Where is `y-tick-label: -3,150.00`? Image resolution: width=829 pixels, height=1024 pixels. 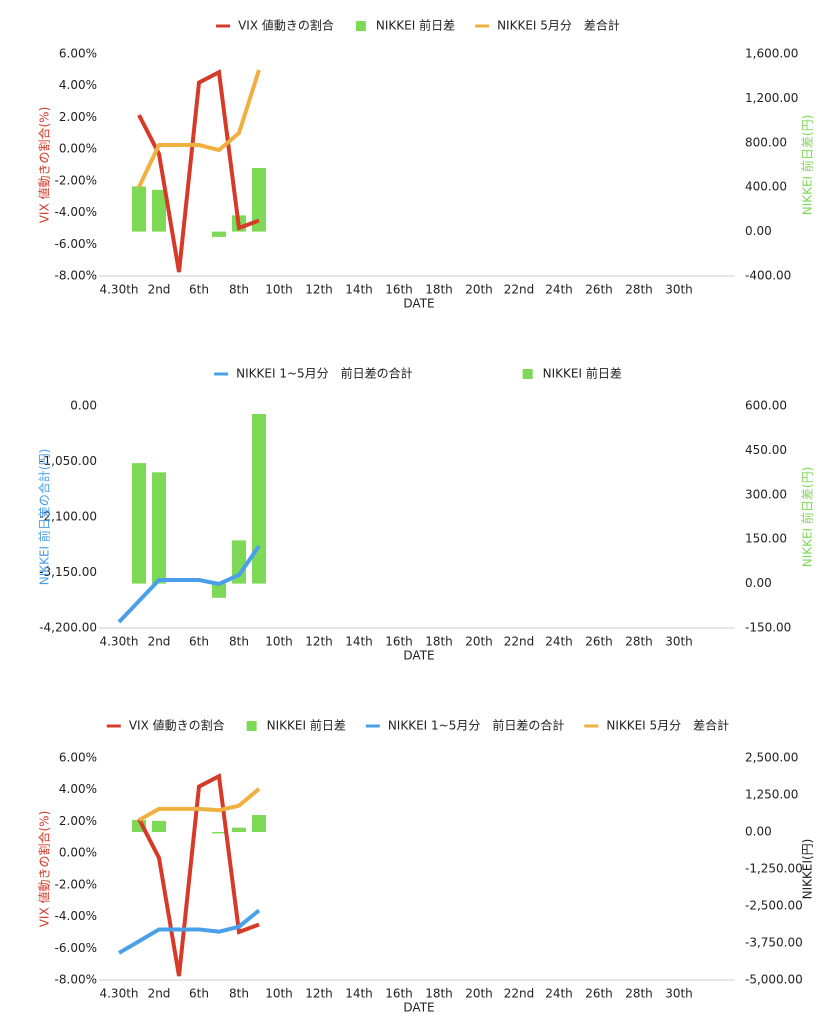
y-tick-label: -3,150.00 is located at coordinates (68, 572).